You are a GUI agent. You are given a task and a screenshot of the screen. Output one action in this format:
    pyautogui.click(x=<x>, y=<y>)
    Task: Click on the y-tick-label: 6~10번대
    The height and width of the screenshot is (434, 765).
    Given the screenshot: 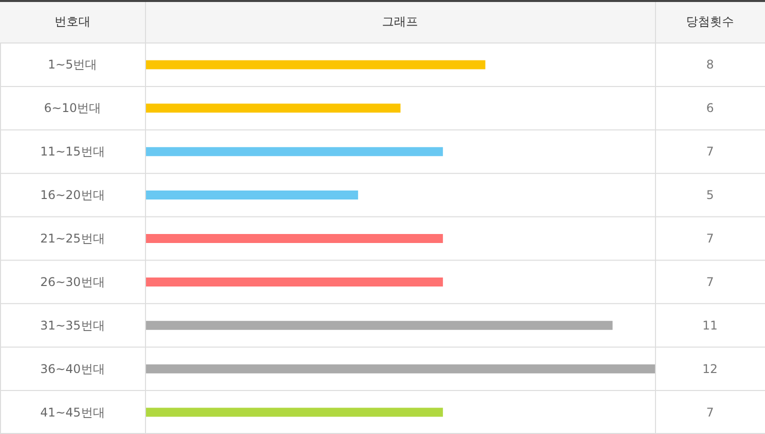 What is the action you would take?
    pyautogui.click(x=72, y=108)
    